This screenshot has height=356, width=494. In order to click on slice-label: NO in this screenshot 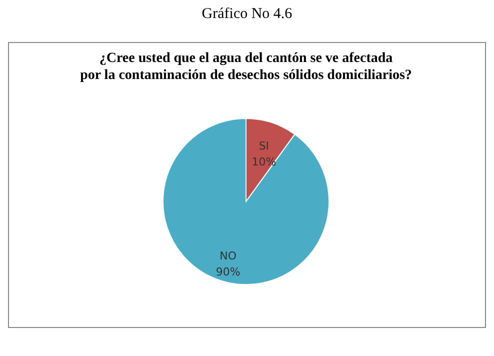, I will do `click(228, 256)`.